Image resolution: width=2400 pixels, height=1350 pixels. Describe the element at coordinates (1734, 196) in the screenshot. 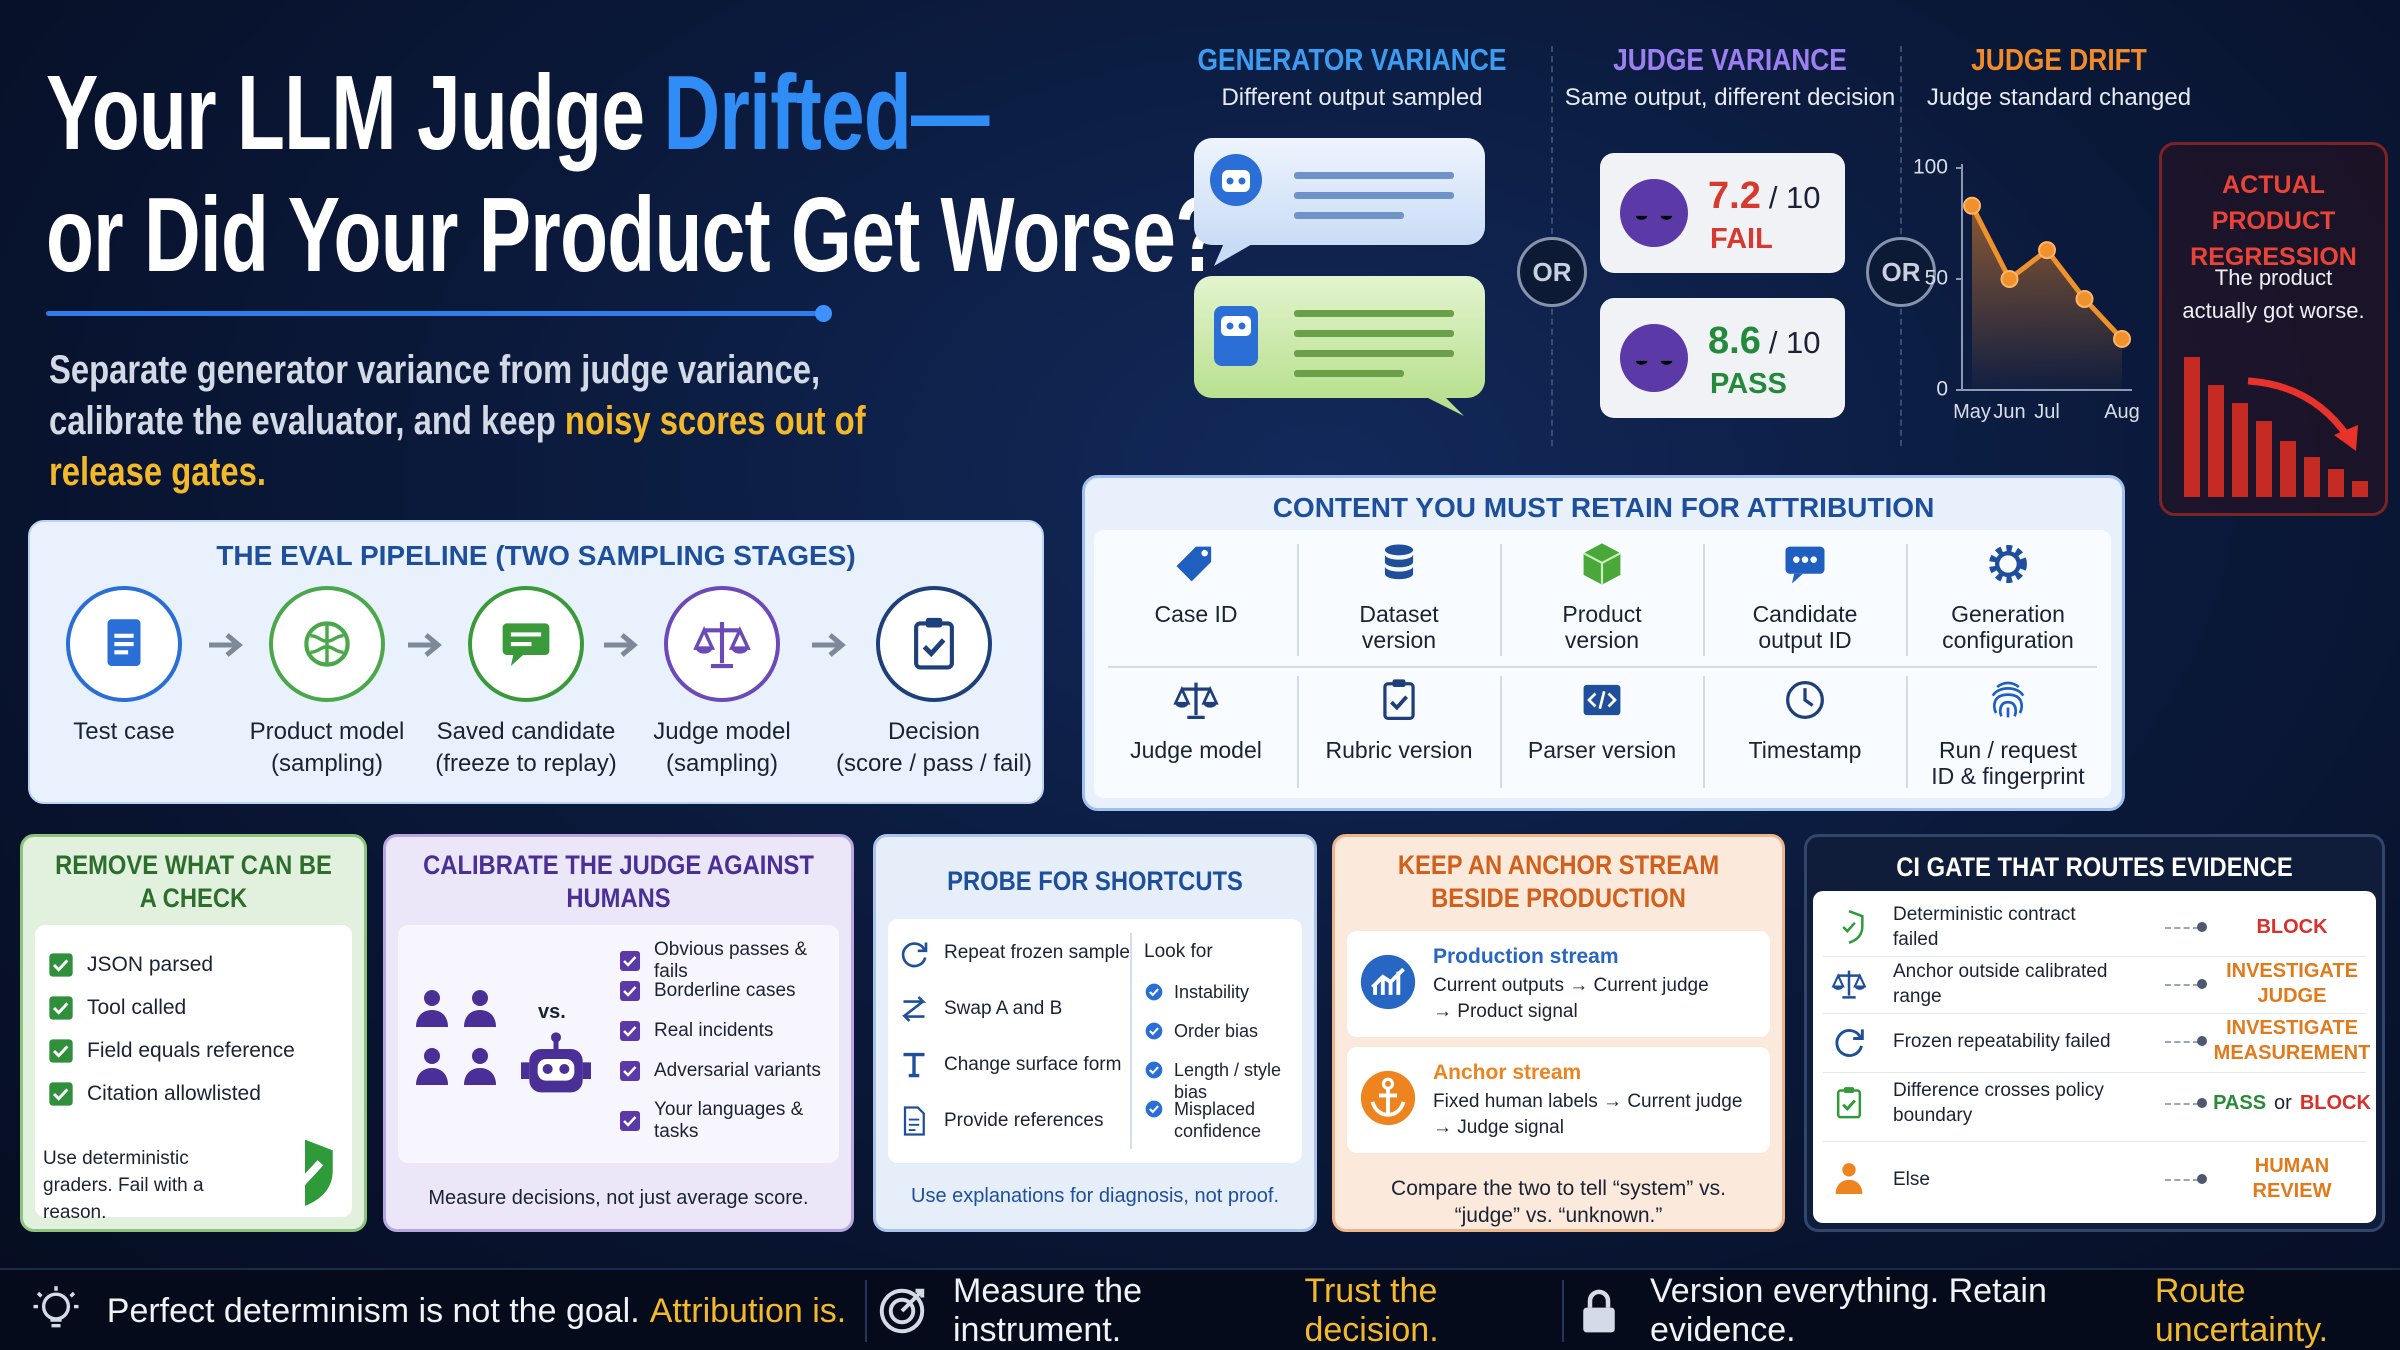

I see `score-value: 7.2` at that location.